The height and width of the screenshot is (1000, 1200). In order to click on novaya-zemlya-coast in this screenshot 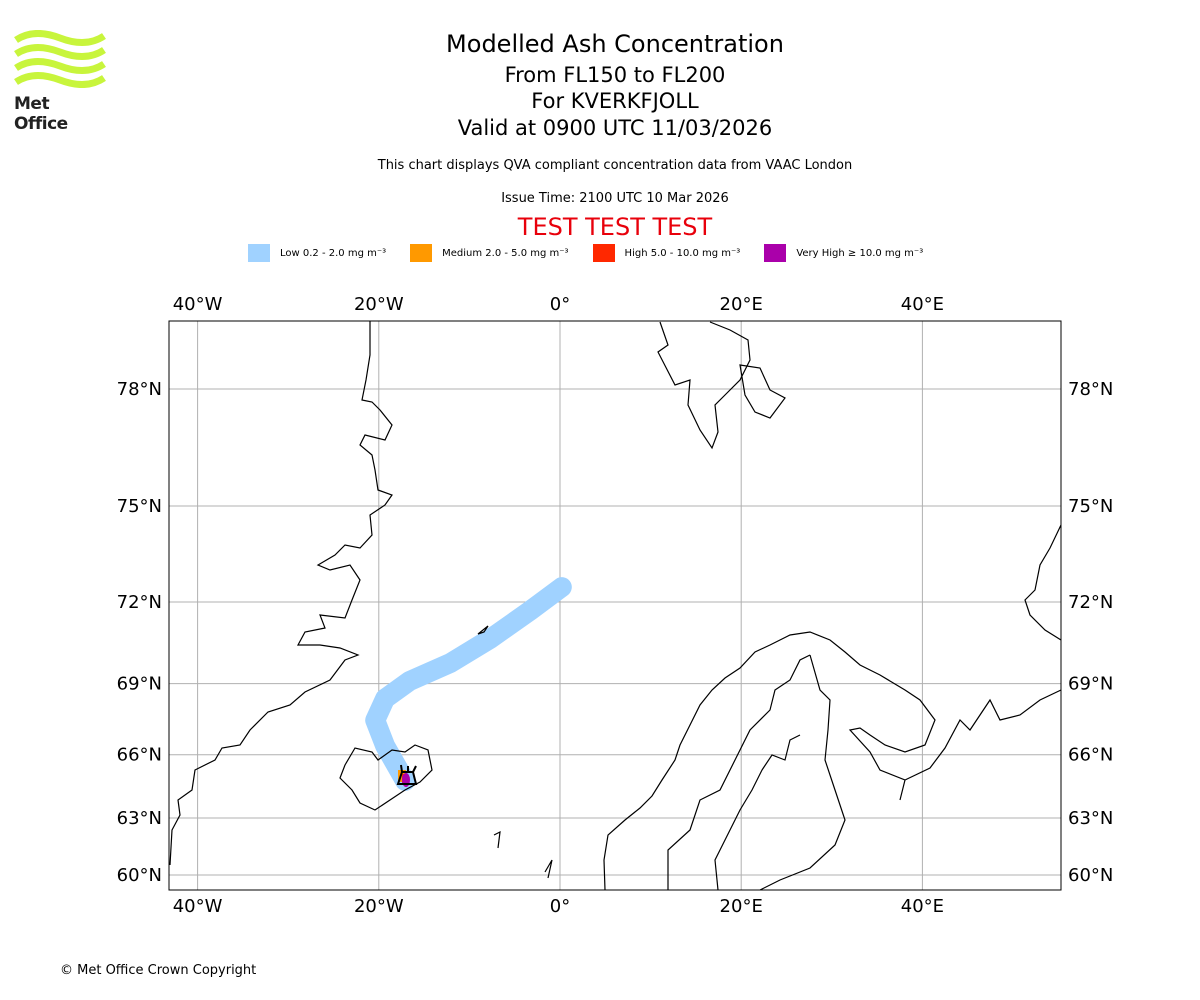, I will do `click(1043, 582)`.